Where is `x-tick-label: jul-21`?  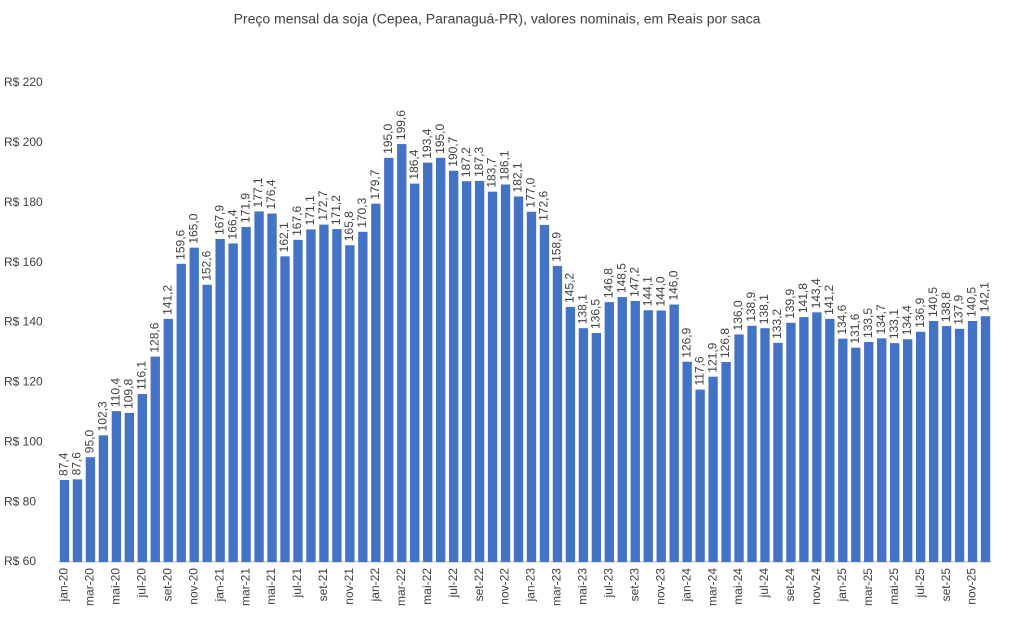 x-tick-label: jul-21 is located at coordinates (297, 583).